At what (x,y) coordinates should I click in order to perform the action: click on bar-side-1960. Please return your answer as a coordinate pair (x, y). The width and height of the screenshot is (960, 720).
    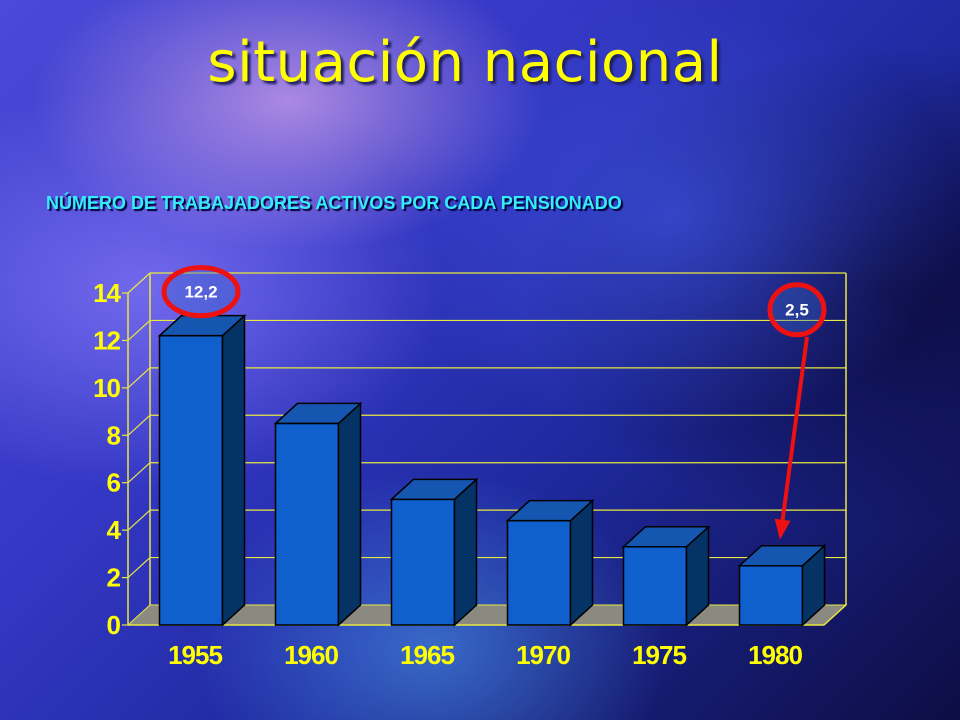
    Looking at the image, I should click on (349, 514).